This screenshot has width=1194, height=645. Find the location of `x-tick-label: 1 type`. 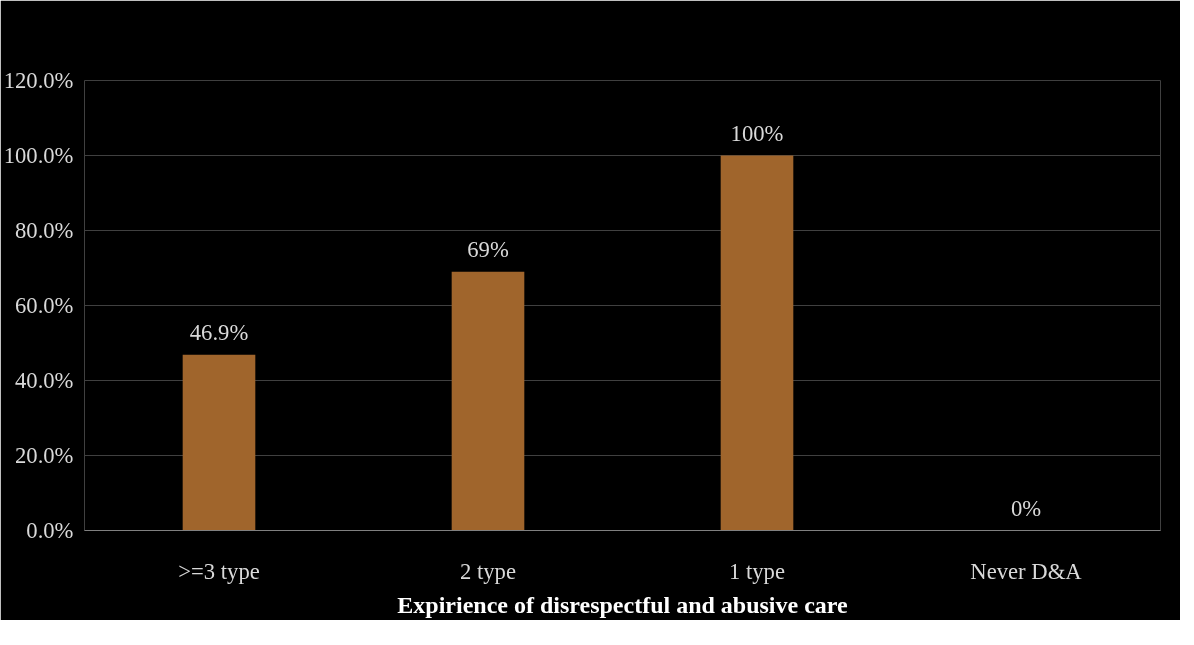

x-tick-label: 1 type is located at coordinates (757, 571).